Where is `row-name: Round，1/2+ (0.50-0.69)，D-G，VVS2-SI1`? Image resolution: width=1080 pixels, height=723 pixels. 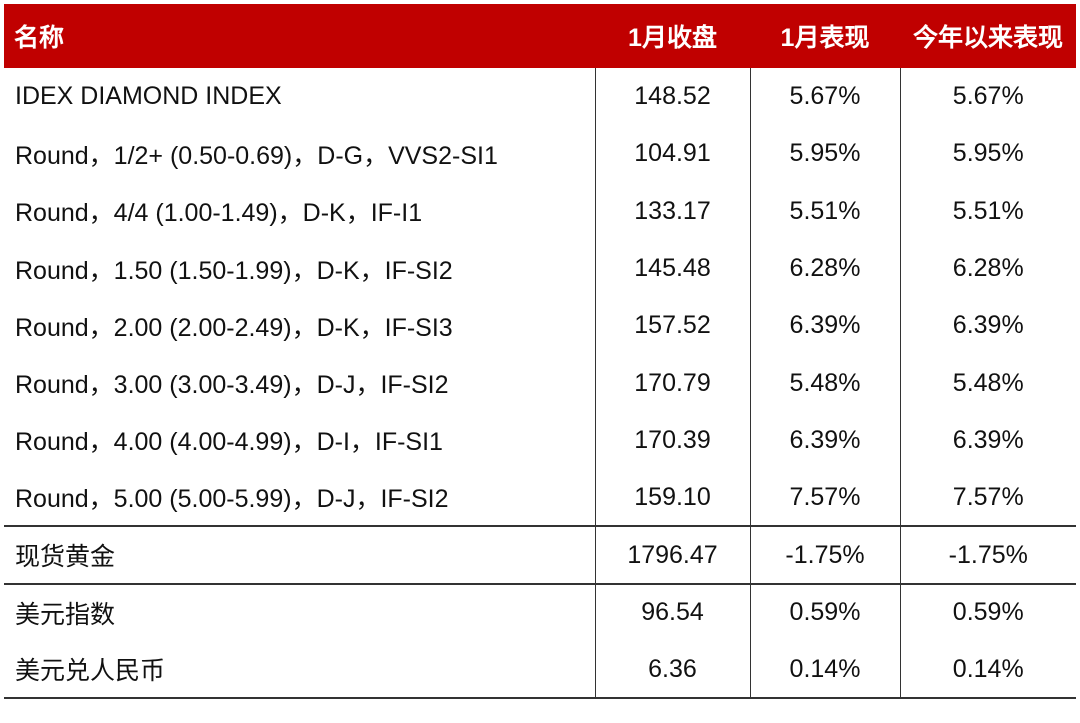 row-name: Round，1/2+ (0.50-0.69)，D-G，VVS2-SI1 is located at coordinates (300, 154).